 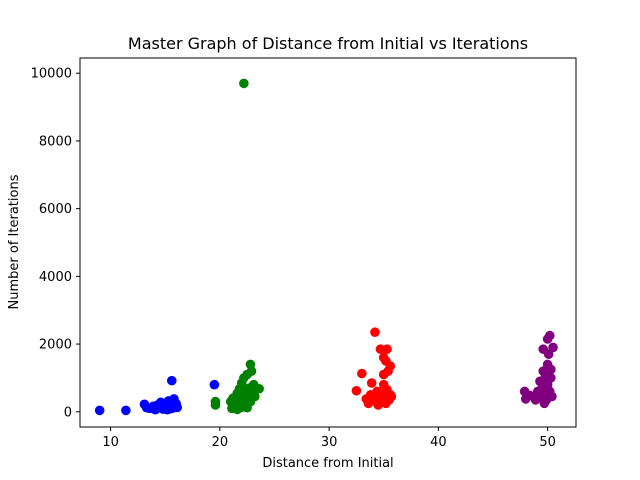 What do you see at coordinates (68, 412) in the screenshot?
I see `y-tick-label: 0` at bounding box center [68, 412].